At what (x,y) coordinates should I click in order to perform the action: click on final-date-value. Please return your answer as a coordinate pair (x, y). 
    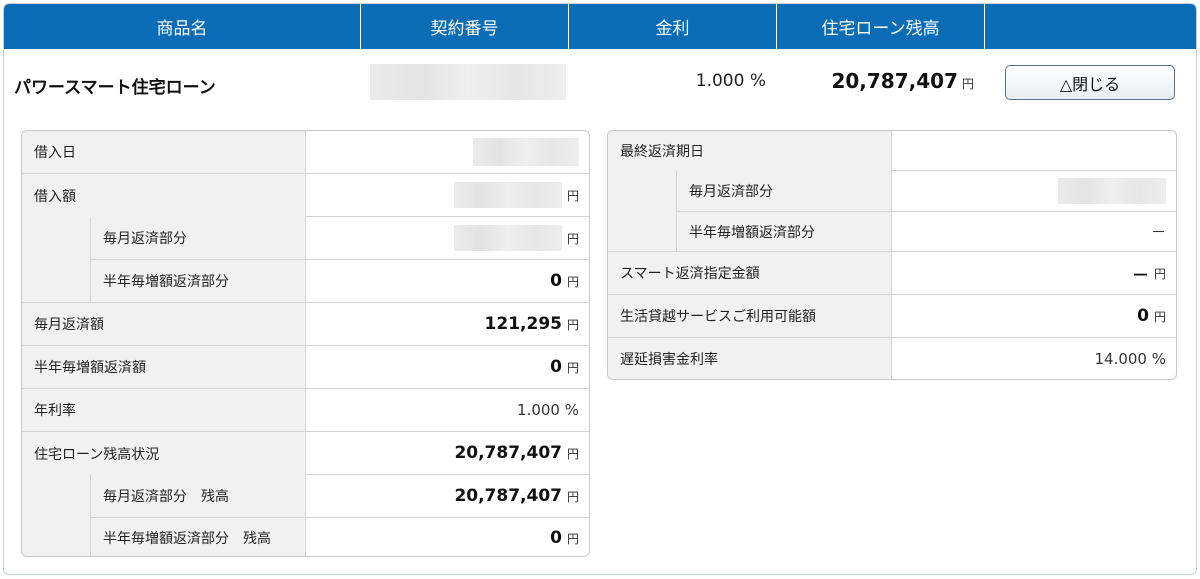
    Looking at the image, I should click on (1034, 151).